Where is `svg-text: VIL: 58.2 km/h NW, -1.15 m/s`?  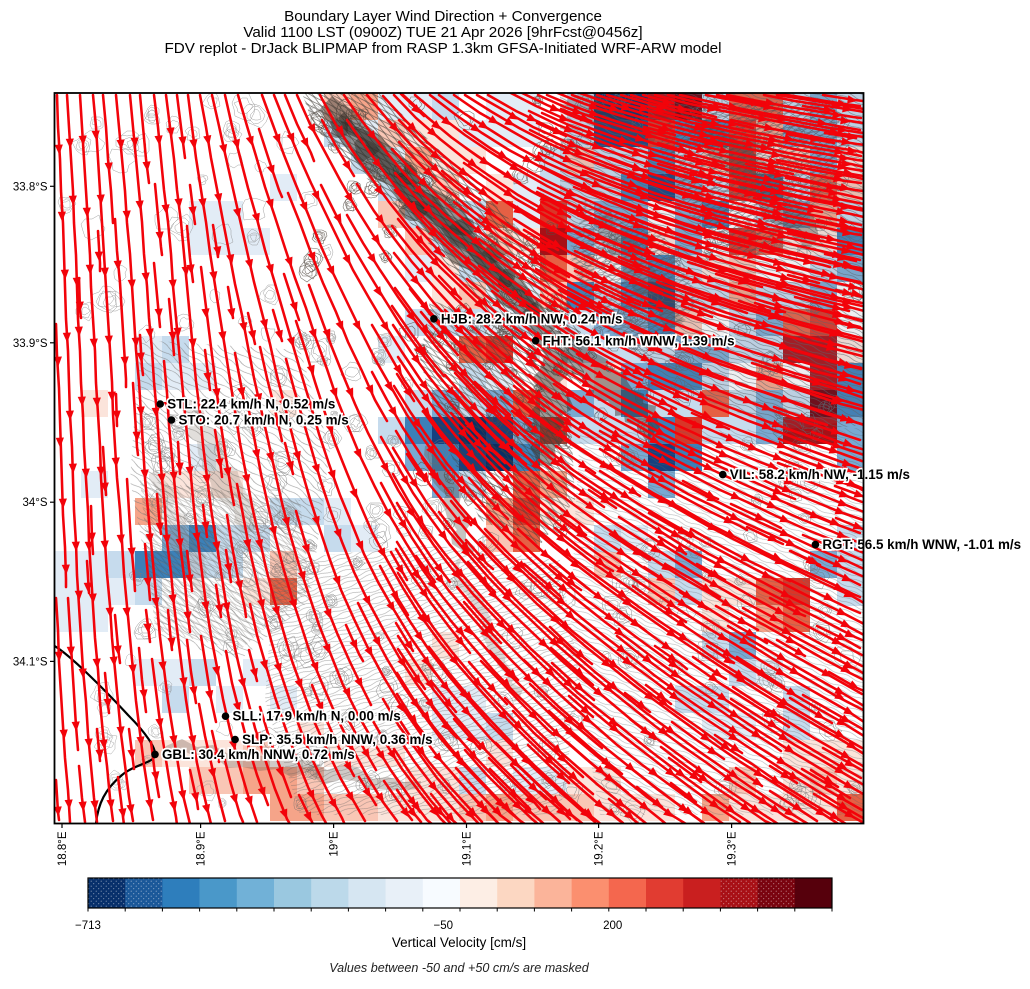
svg-text: VIL: 58.2 km/h NW, -1.15 m/s is located at coordinates (820, 474).